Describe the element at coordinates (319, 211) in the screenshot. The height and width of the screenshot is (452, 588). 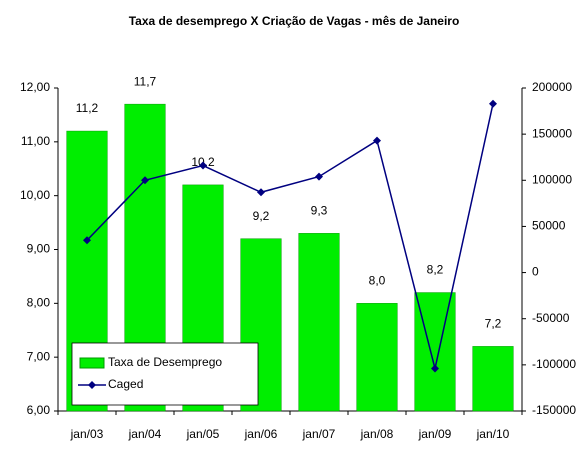
I see `bar-label: 9,3` at that location.